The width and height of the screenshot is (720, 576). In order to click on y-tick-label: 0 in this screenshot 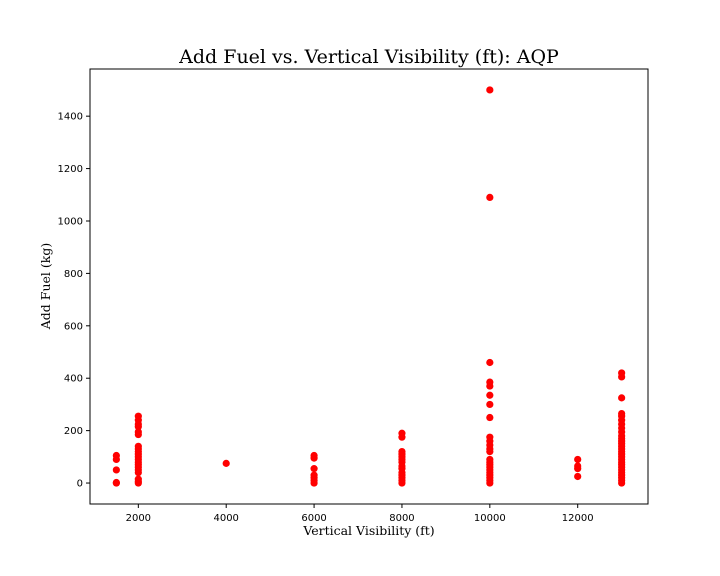, I will do `click(80, 484)`.